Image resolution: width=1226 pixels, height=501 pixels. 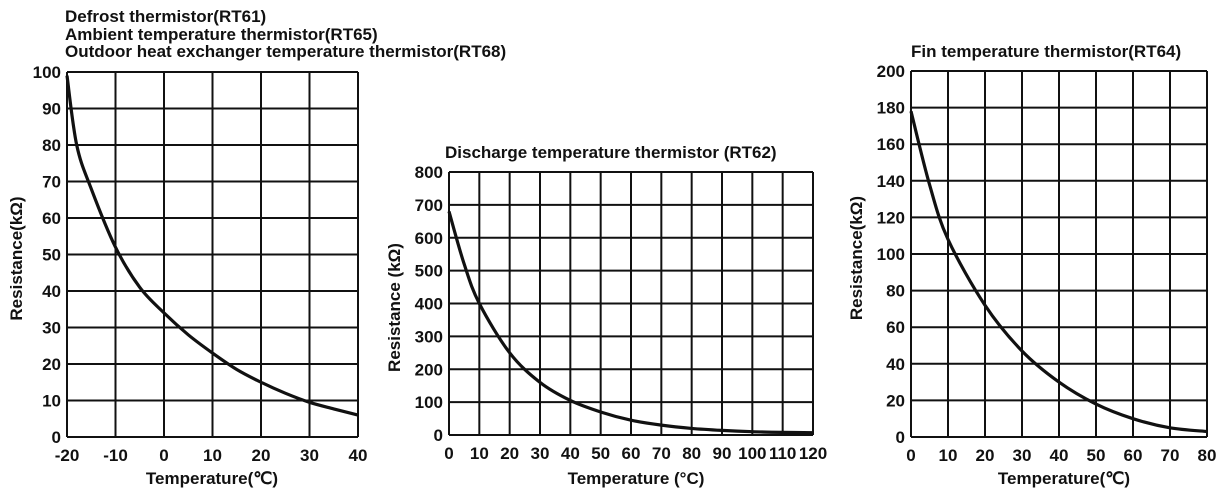 What do you see at coordinates (51, 182) in the screenshot?
I see `y-tick-label: 70` at bounding box center [51, 182].